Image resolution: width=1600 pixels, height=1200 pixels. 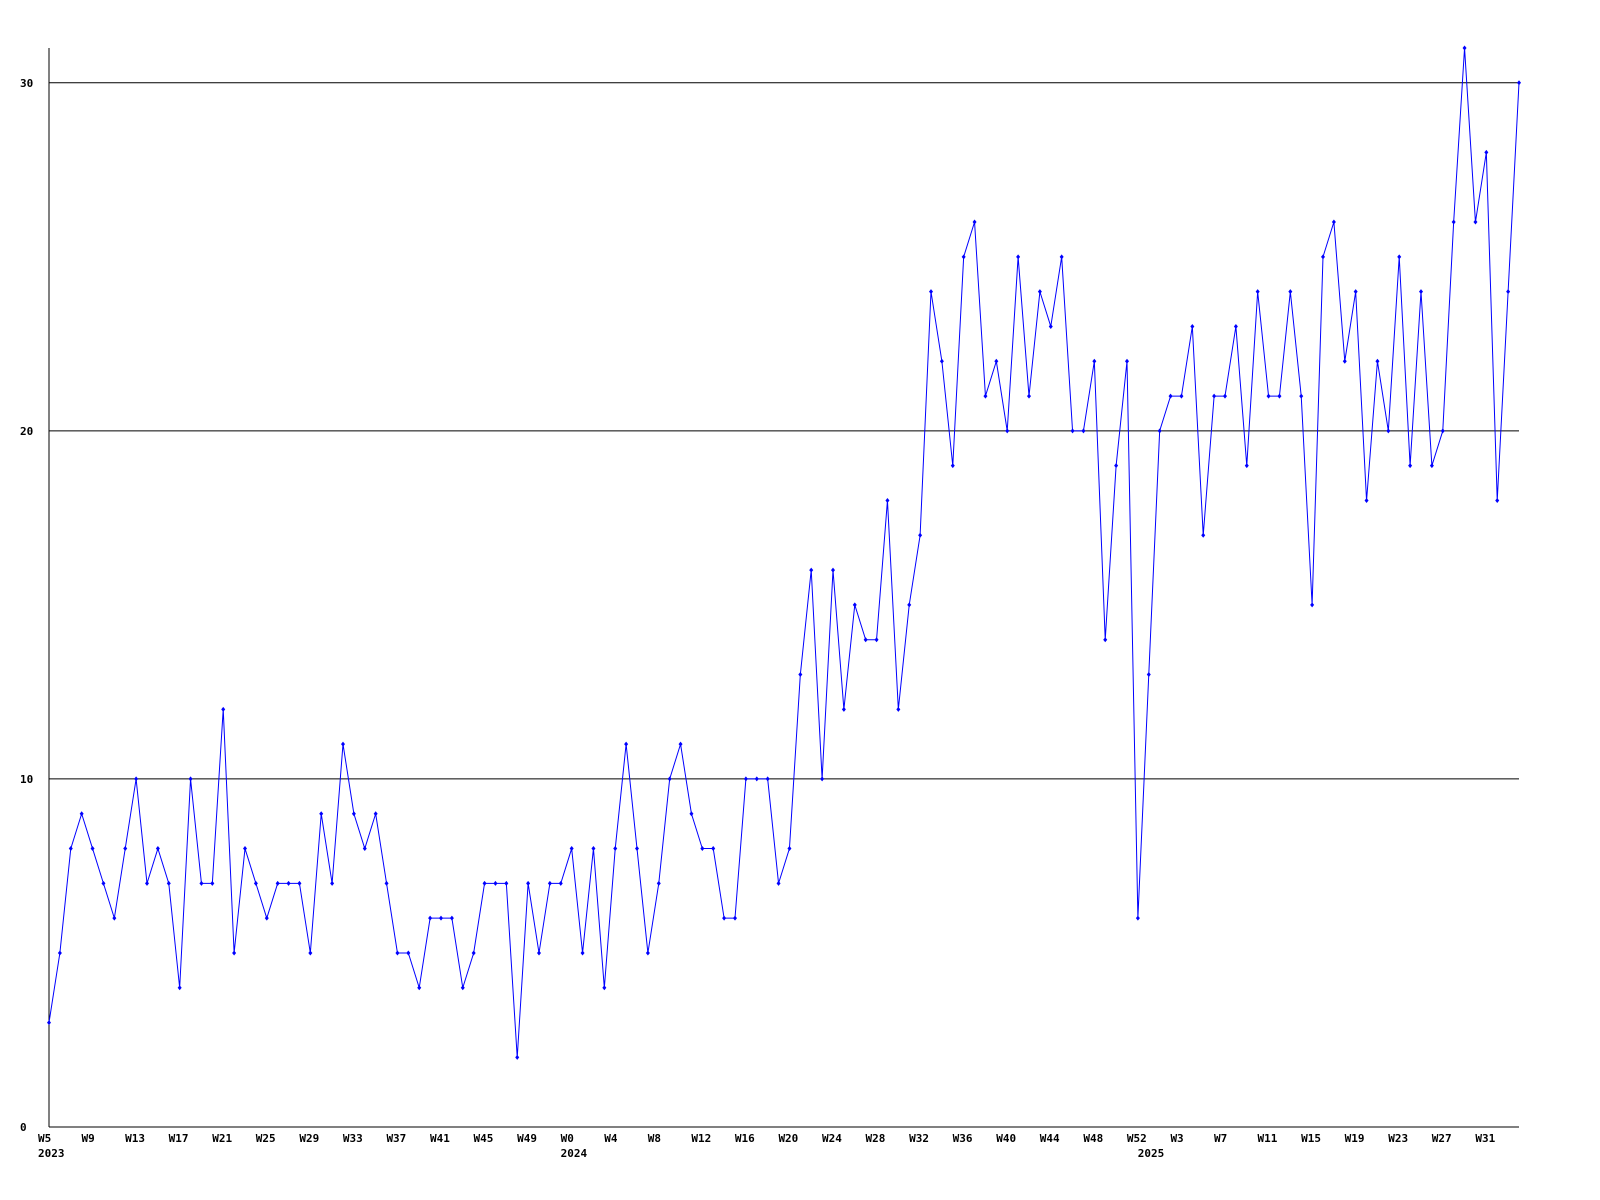 I want to click on x-year-label: 2024, so click(x=574, y=1153).